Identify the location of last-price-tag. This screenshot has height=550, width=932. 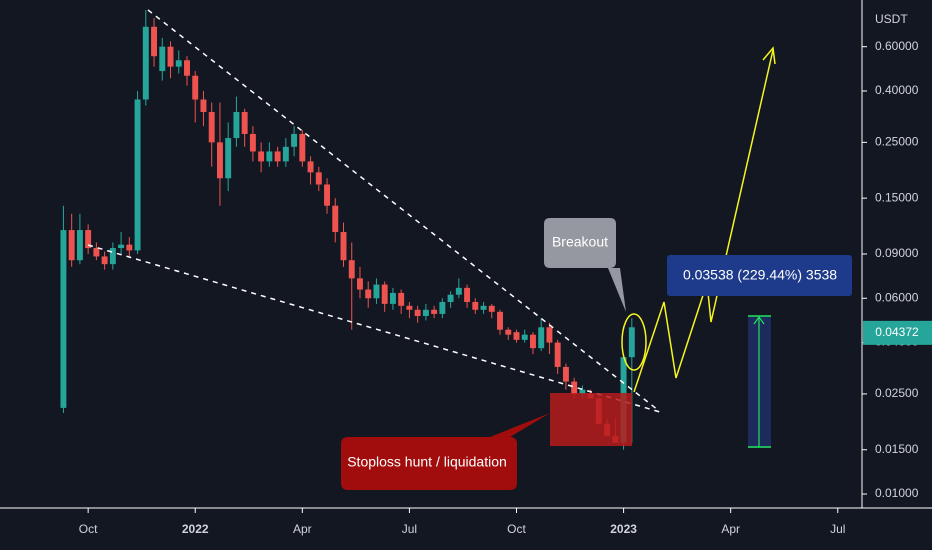
(897, 332).